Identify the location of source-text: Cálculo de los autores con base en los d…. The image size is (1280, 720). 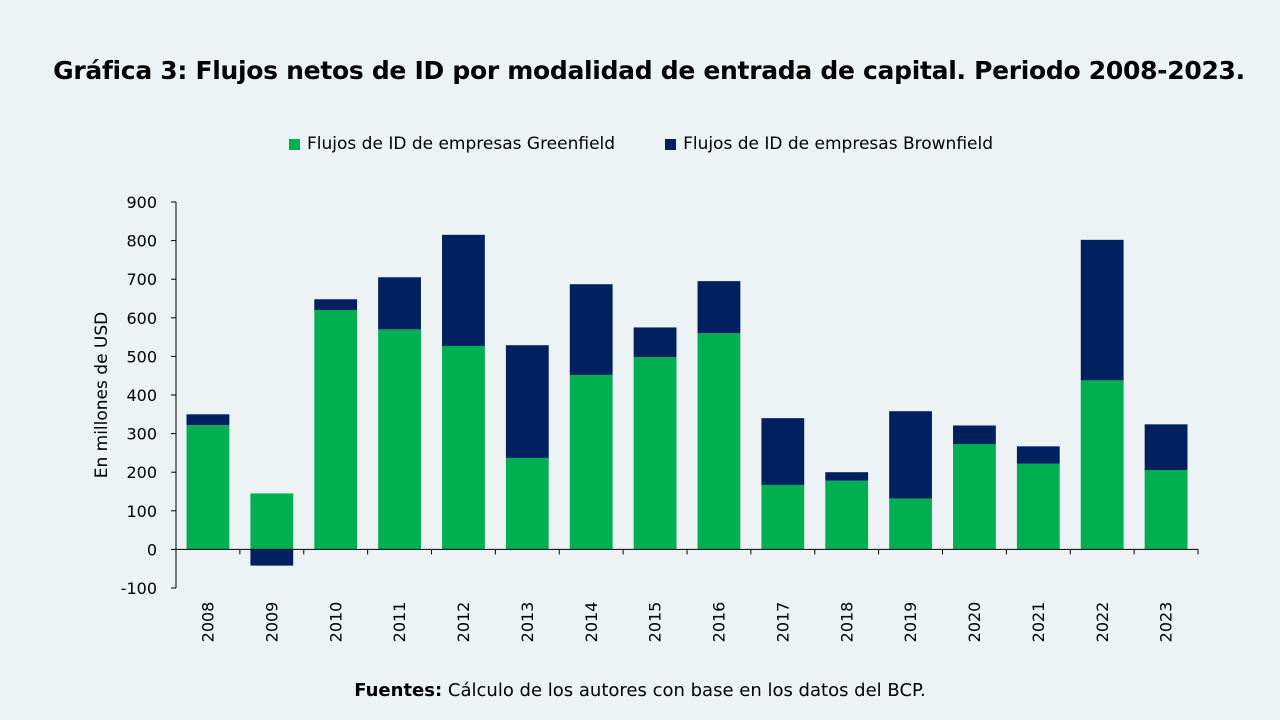
(684, 690).